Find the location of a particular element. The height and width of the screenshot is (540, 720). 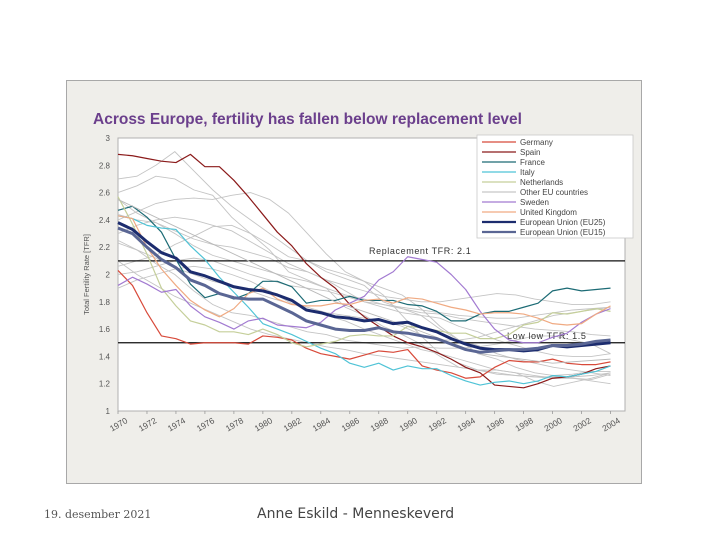

legend-label: France is located at coordinates (532, 162).